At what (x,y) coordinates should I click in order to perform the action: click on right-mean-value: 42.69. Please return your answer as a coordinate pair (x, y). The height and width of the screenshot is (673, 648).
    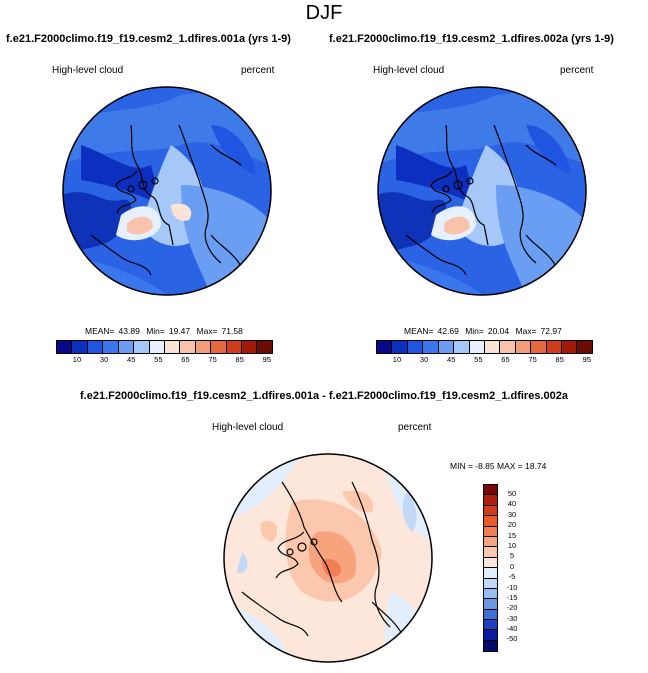
    Looking at the image, I should click on (448, 331).